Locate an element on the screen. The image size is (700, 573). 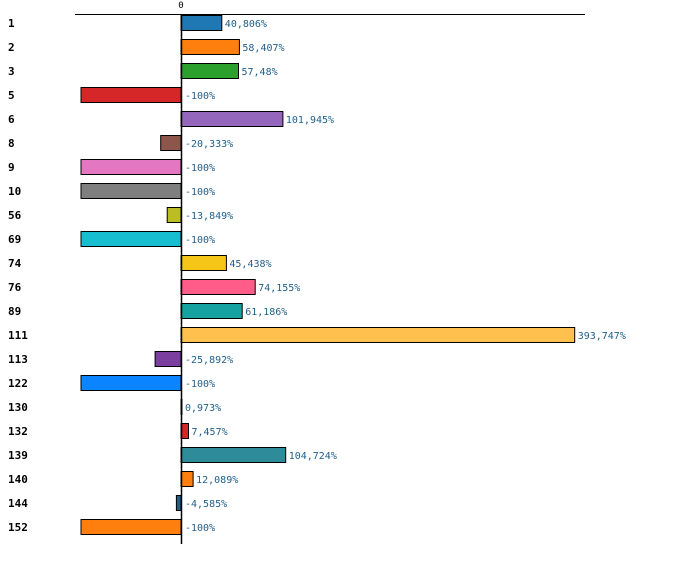
value-label: 12,089% is located at coordinates (217, 480).